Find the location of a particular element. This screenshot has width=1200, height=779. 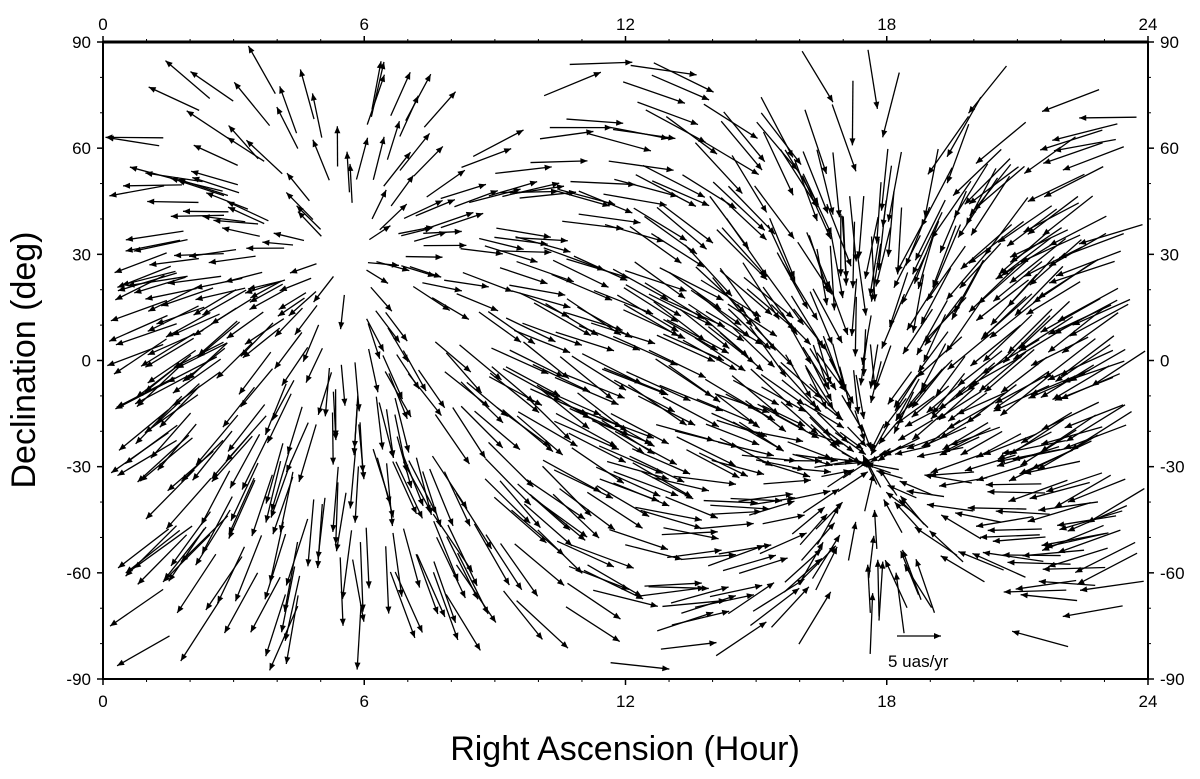

y-tick-label-right: 30 is located at coordinates (1169, 254).